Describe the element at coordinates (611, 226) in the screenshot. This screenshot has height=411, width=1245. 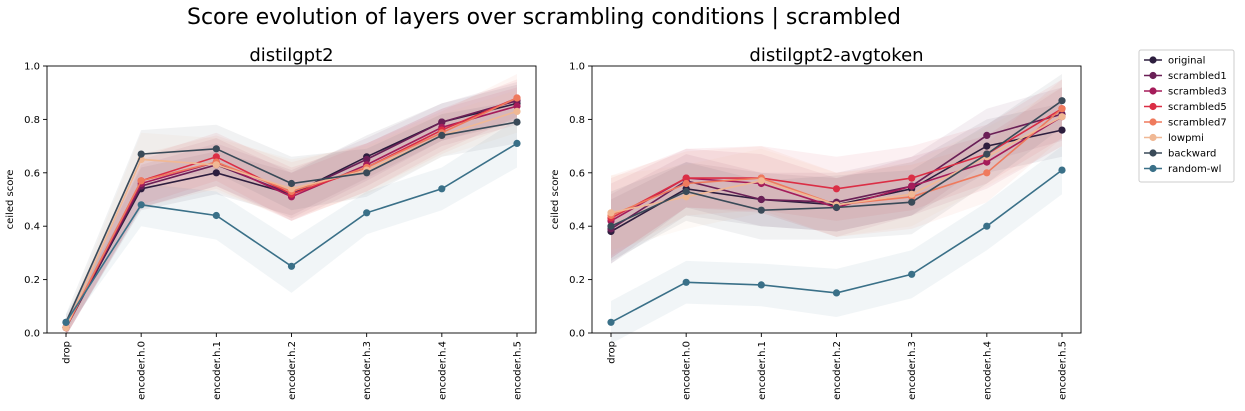
I see `data-point-backward-drop` at that location.